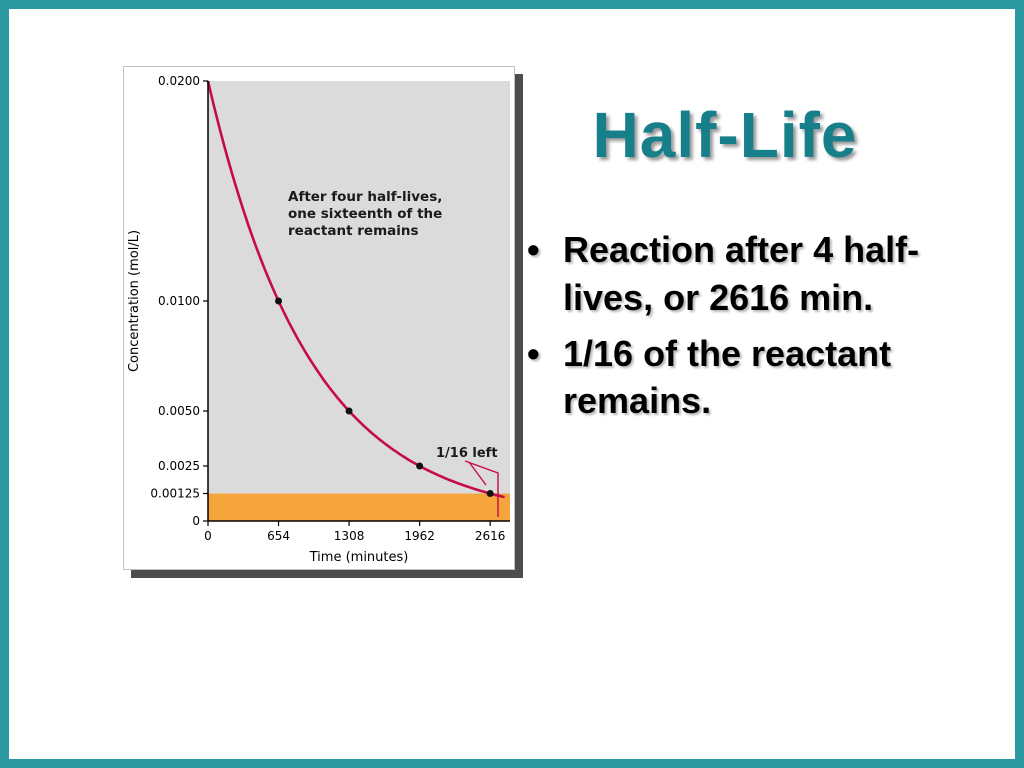 The image size is (1024, 768). What do you see at coordinates (477, 473) in the screenshot?
I see `callout-arrow` at bounding box center [477, 473].